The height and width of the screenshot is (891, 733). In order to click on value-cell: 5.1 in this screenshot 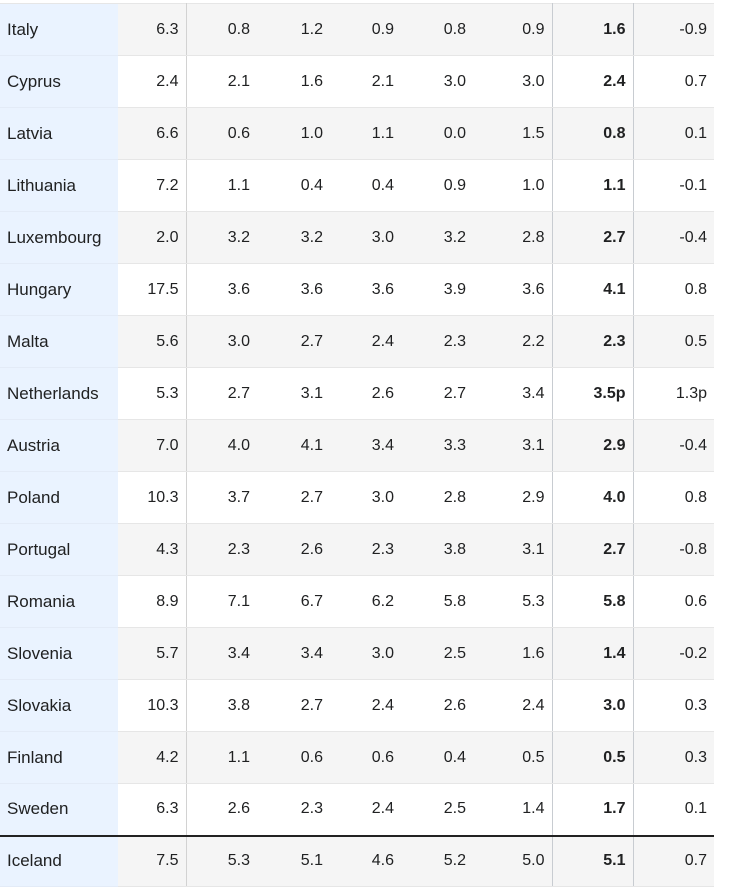, I will do `click(293, 860)`.